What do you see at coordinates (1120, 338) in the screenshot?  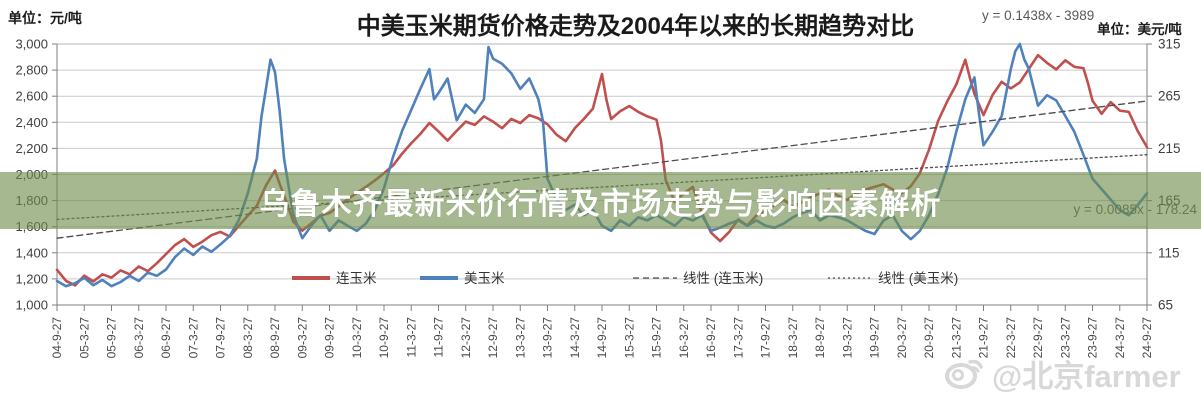 I see `x-axis-tick-label: 24-3-27` at bounding box center [1120, 338].